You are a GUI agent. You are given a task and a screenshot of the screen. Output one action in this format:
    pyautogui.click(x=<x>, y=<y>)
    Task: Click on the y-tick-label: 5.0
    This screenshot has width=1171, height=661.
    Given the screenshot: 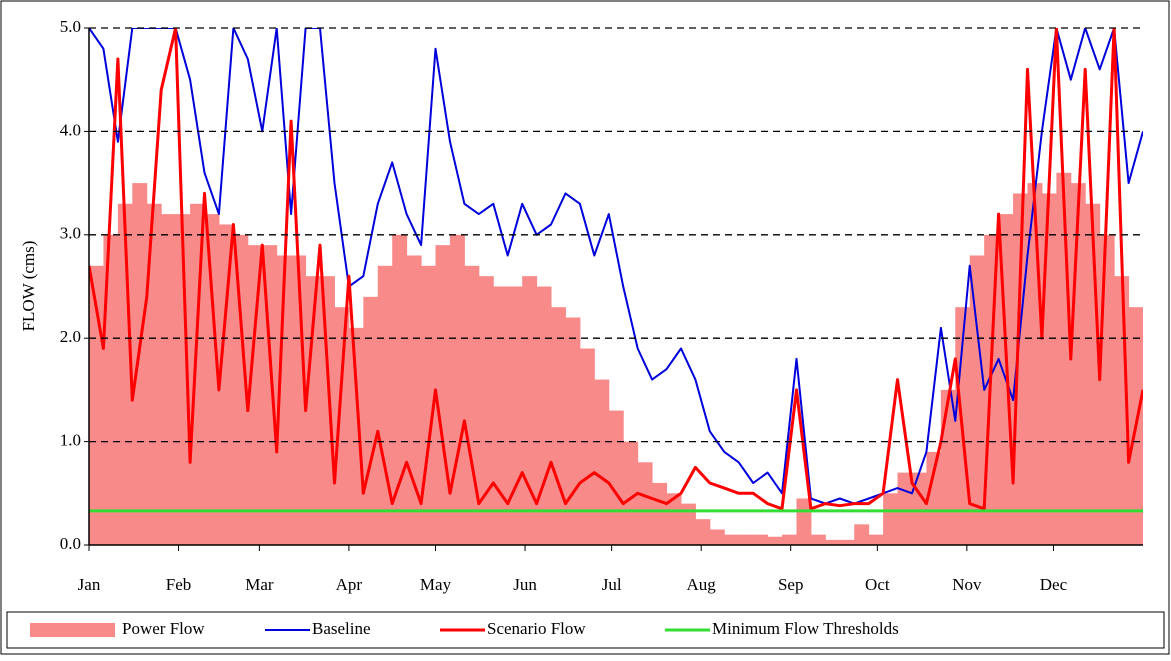 What is the action you would take?
    pyautogui.click(x=70, y=26)
    